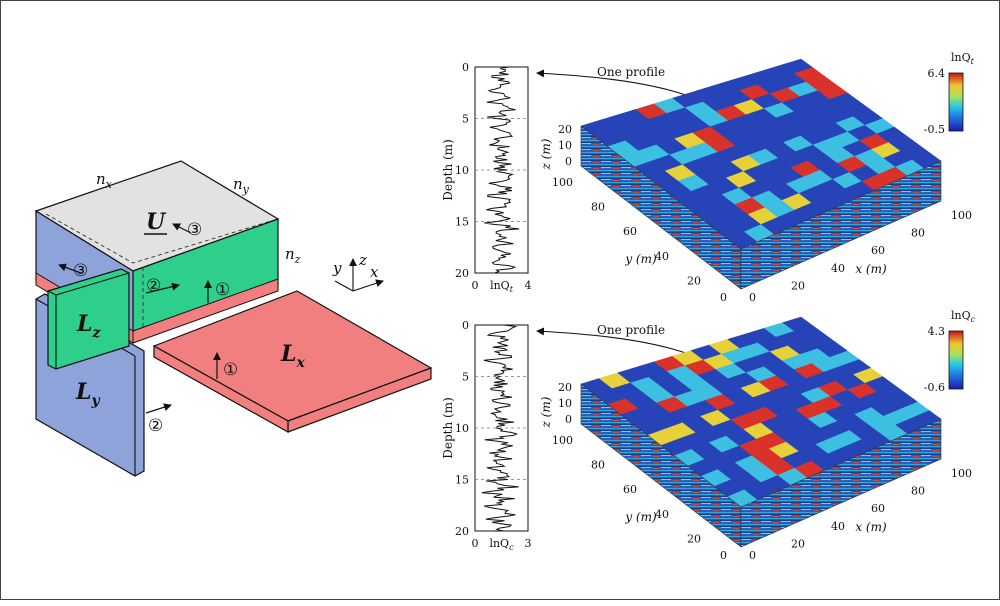  I want to click on block-origin-label-x: 0, so click(752, 297).